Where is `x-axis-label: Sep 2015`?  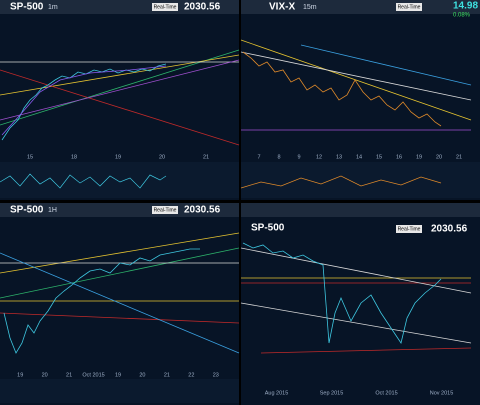
x-axis-label: Sep 2015 is located at coordinates (332, 393).